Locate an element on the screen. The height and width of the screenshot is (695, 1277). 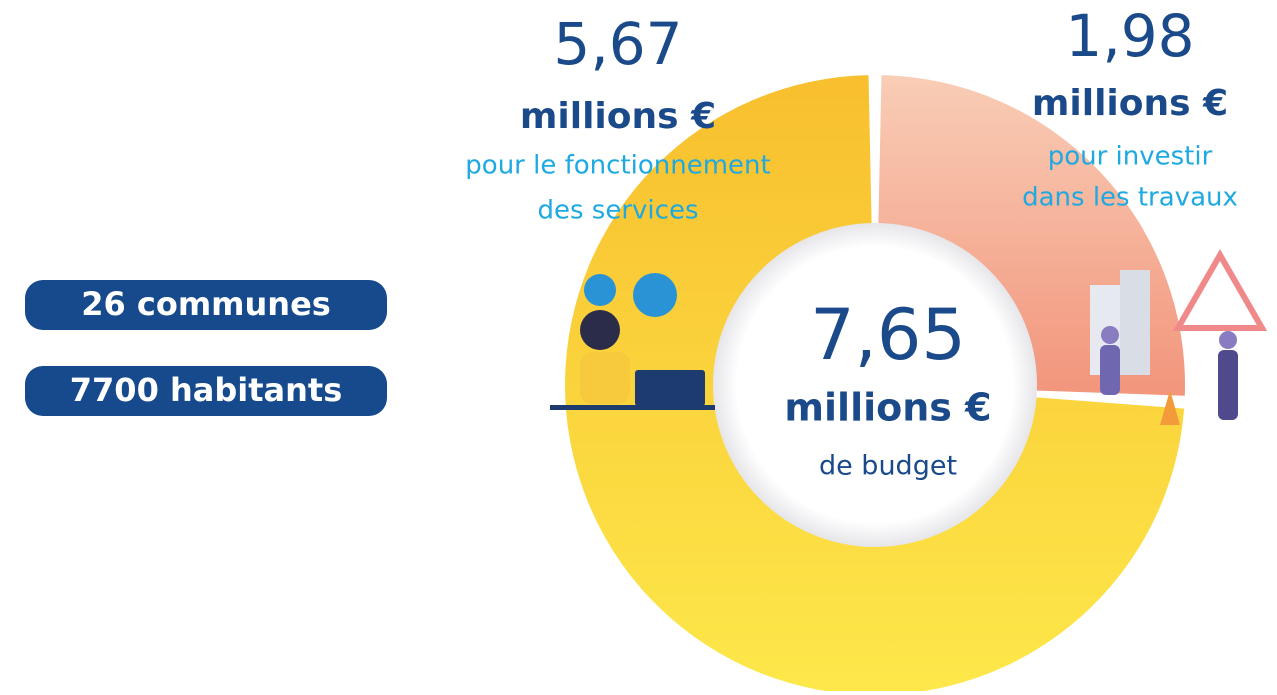
value-label: 1,98 is located at coordinates (1129, 36).